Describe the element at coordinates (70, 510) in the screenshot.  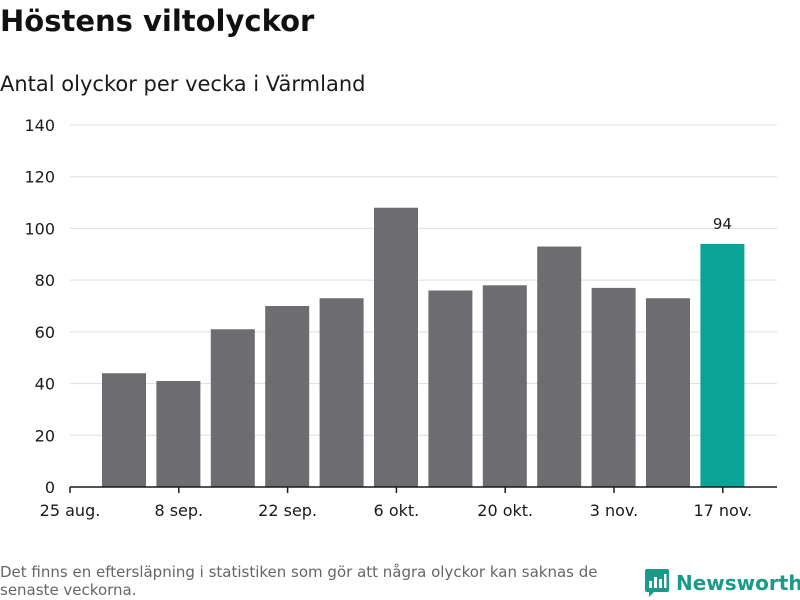
I see `x-tick-label: 25 aug.` at that location.